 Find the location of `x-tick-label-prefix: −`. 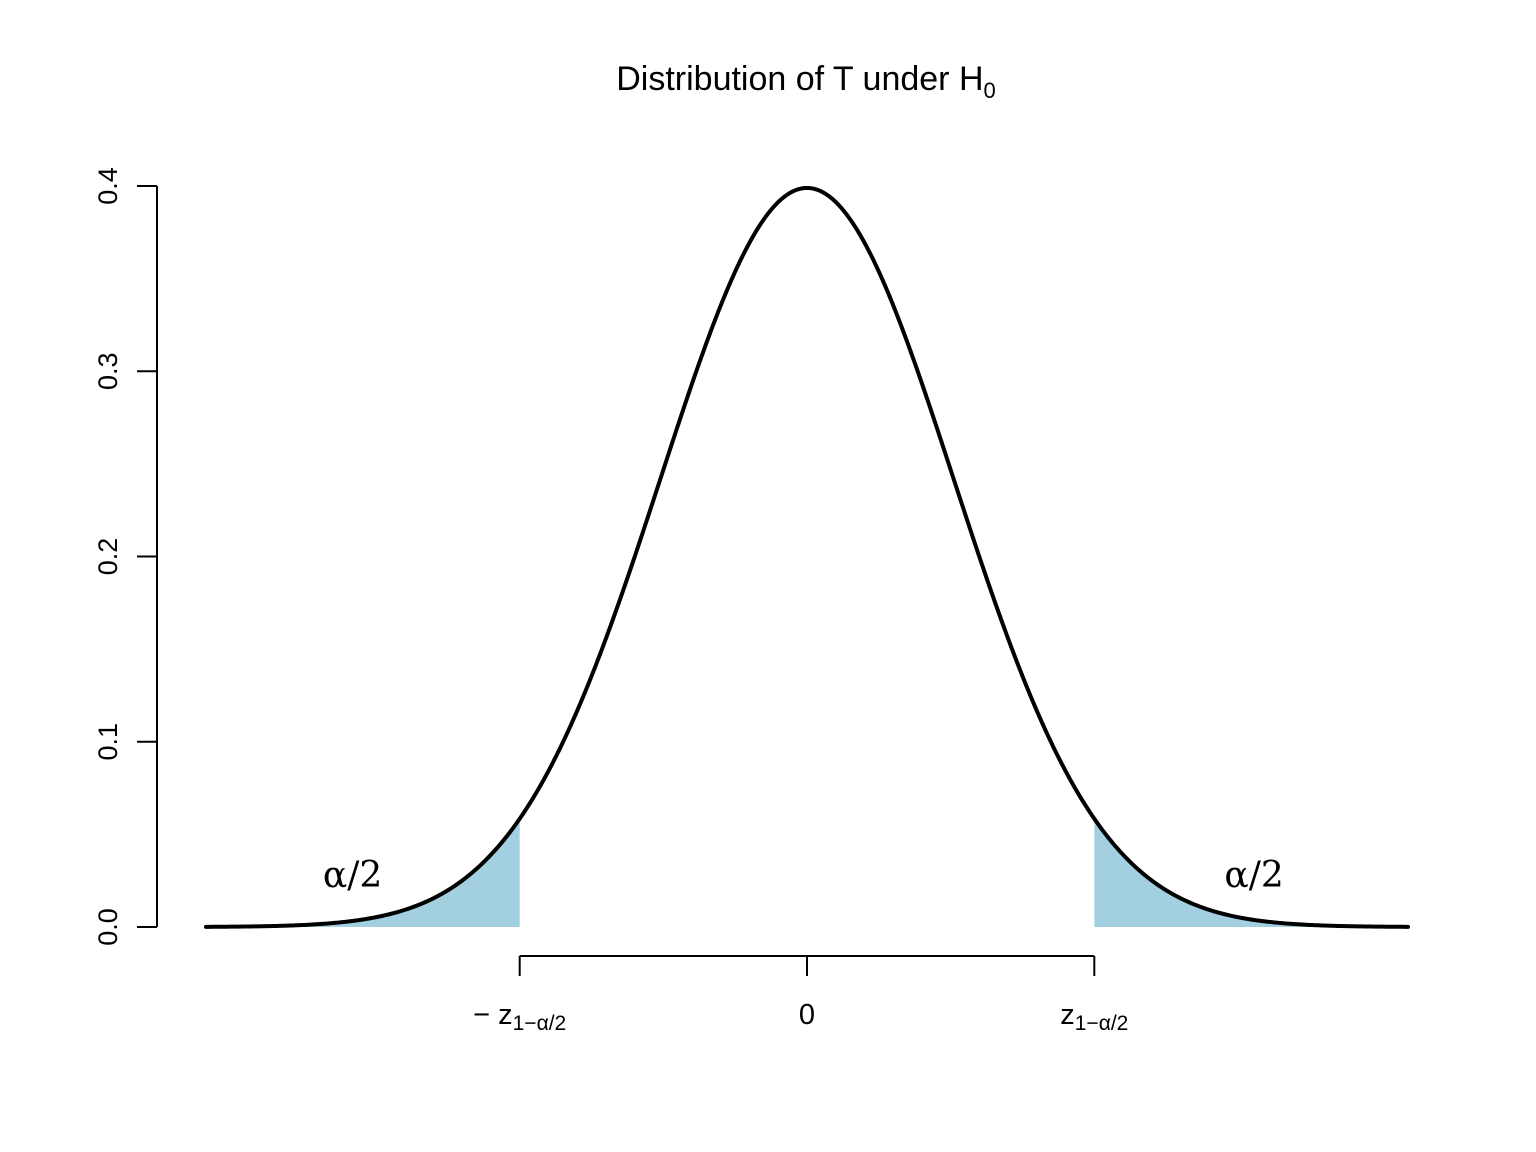

x-tick-label-prefix: − is located at coordinates (485, 1015).